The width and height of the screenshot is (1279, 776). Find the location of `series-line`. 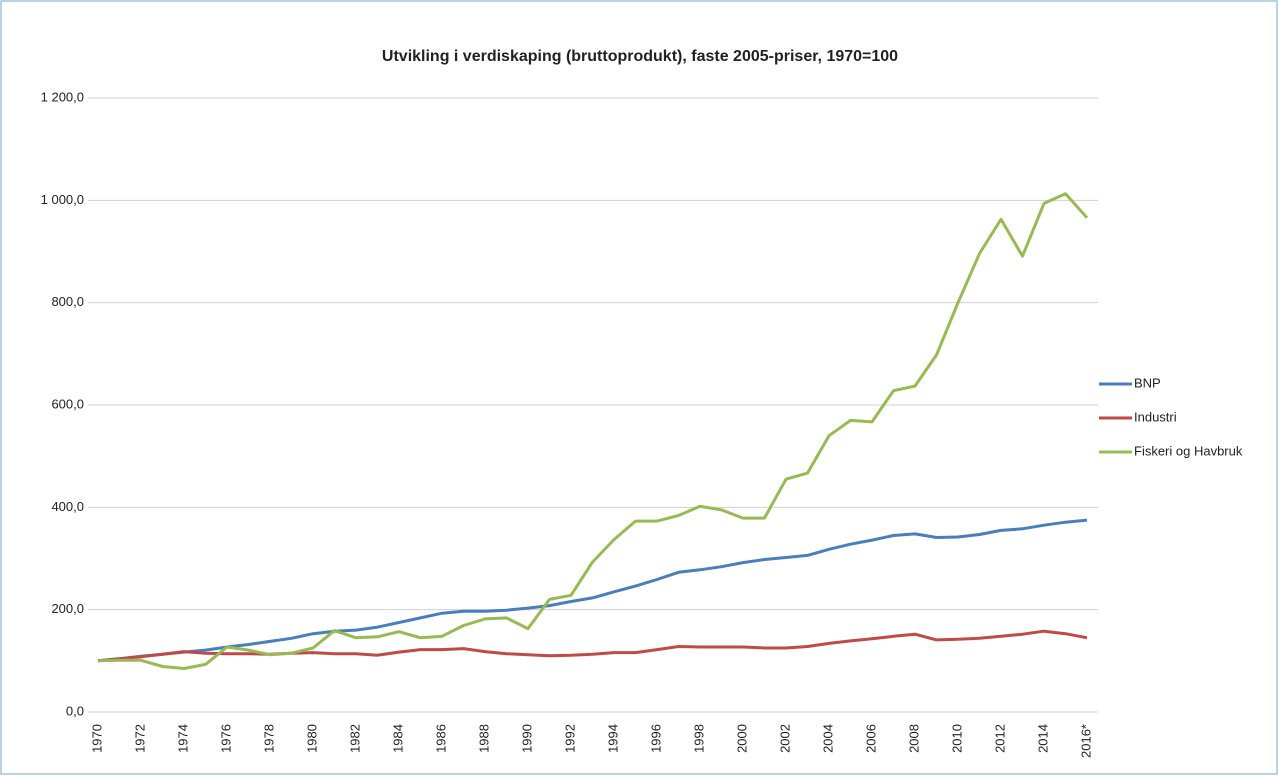

series-line is located at coordinates (592, 590).